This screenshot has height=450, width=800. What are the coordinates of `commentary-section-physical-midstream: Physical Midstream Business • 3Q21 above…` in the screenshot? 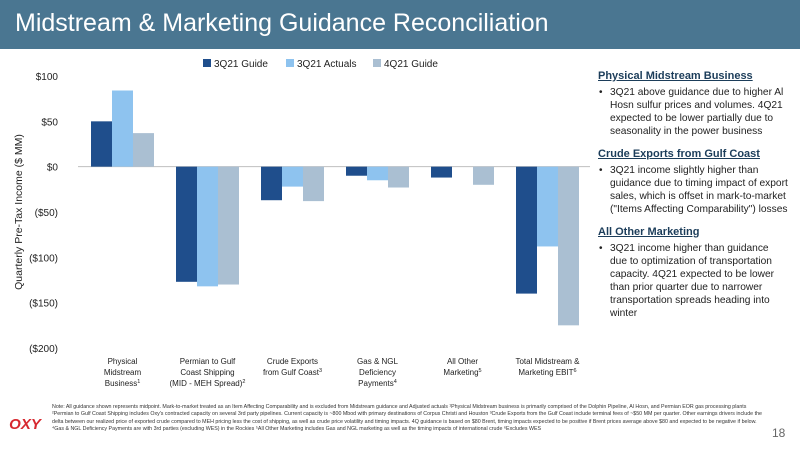 It's located at (693, 104).